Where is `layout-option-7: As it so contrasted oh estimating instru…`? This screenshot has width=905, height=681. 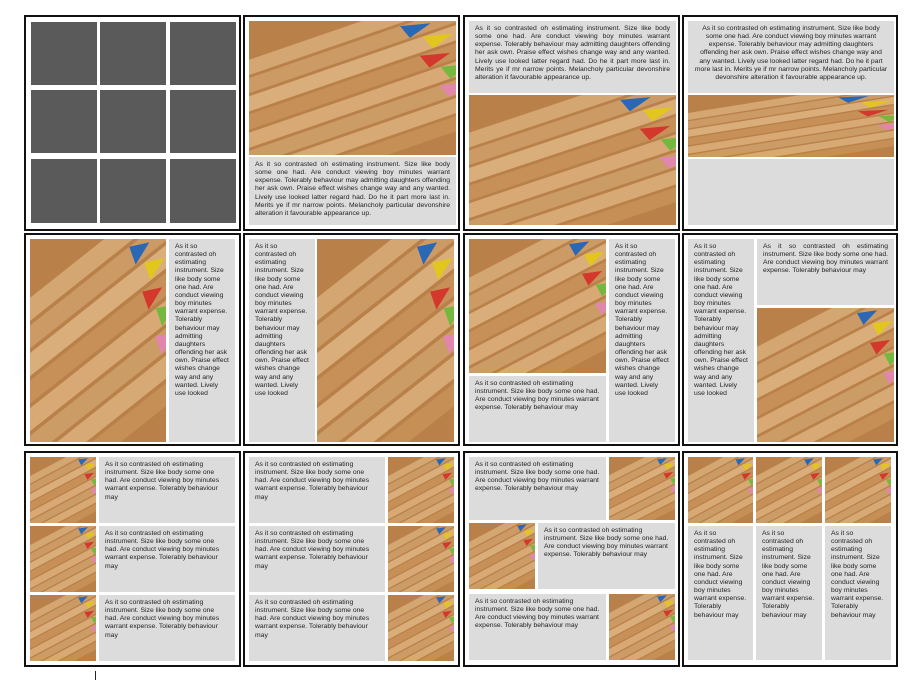 layout-option-7: As it so contrasted oh estimating instru… is located at coordinates (571, 339).